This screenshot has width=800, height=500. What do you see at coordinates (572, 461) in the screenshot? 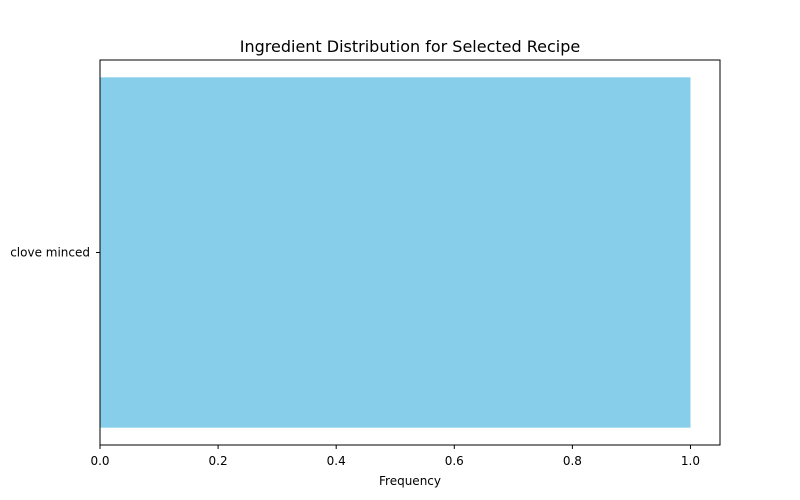
I see `x-tick-label: 0.8` at bounding box center [572, 461].